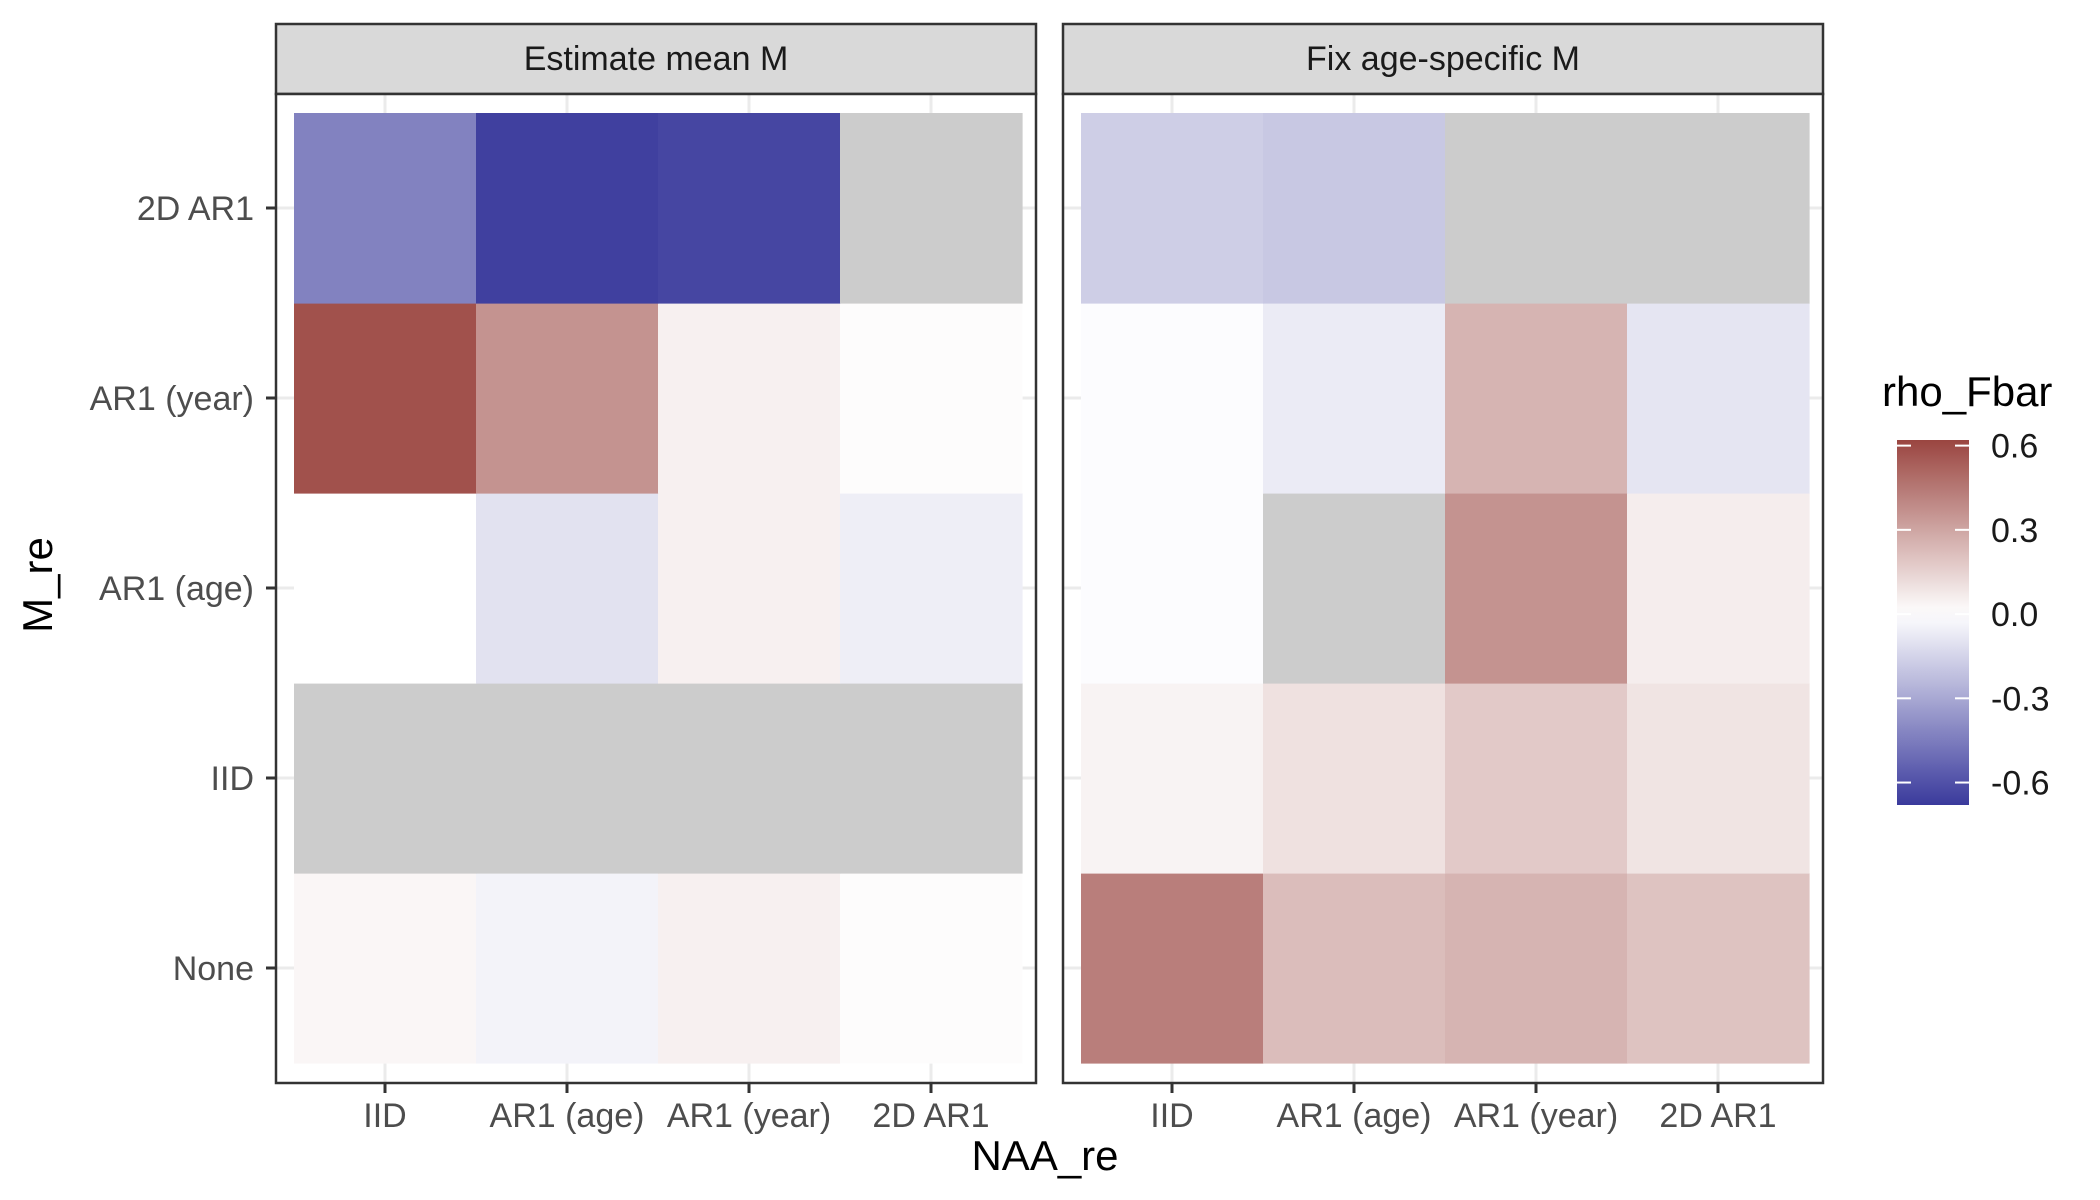 The height and width of the screenshot is (1200, 2100). Describe the element at coordinates (176, 589) in the screenshot. I see `y-tick-label: AR1 (age)` at that location.